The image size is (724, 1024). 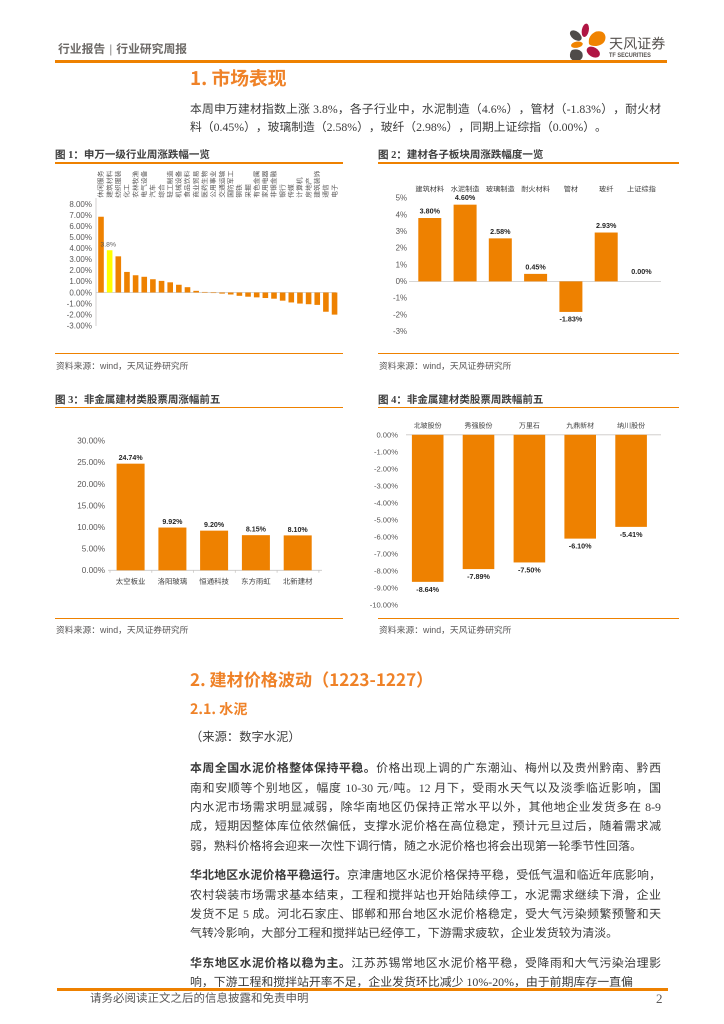 What do you see at coordinates (401, 264) in the screenshot?
I see `svg-text: 1%` at bounding box center [401, 264].